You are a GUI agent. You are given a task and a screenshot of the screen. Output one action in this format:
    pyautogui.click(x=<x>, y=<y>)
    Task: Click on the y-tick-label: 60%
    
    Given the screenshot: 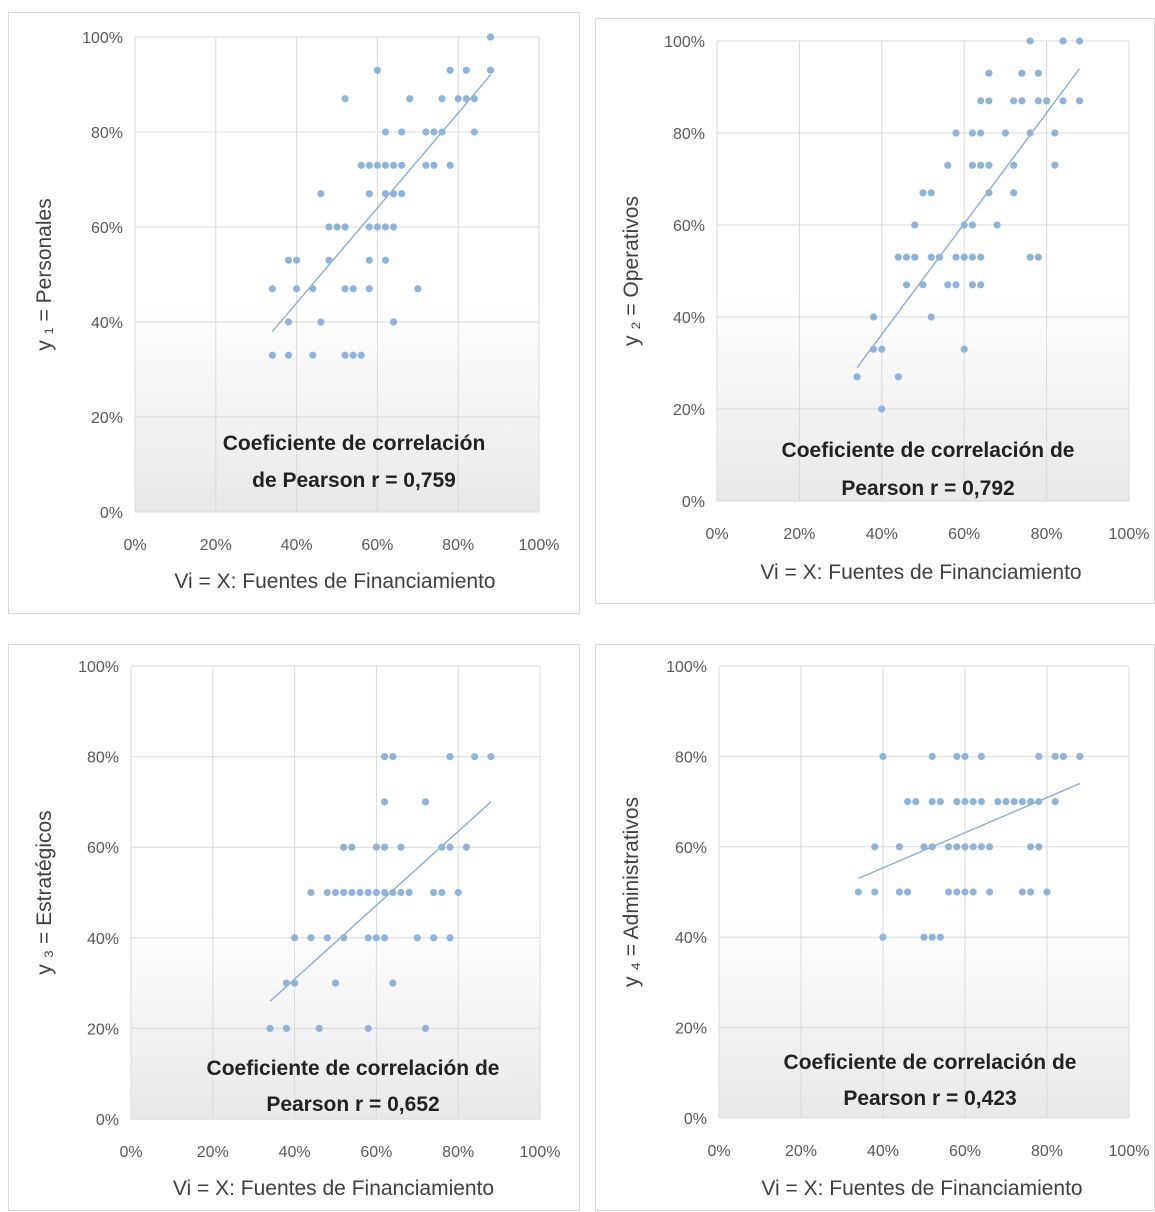 What is the action you would take?
    pyautogui.click(x=691, y=848)
    